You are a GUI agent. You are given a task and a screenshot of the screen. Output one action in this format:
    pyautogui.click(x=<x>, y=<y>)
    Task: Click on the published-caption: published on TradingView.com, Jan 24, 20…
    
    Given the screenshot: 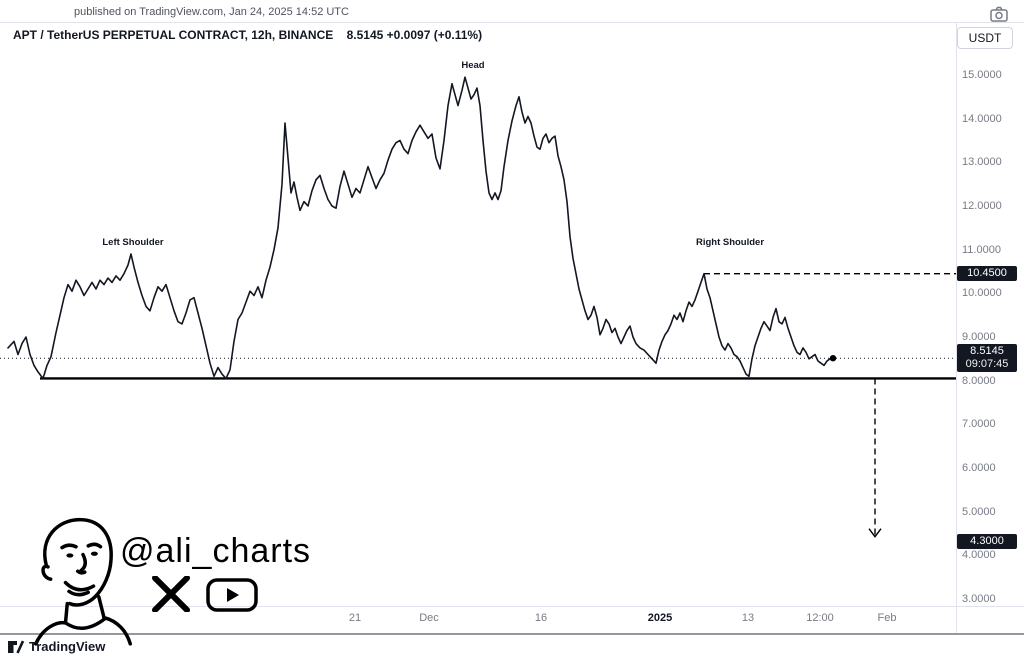 What is the action you would take?
    pyautogui.click(x=211, y=12)
    